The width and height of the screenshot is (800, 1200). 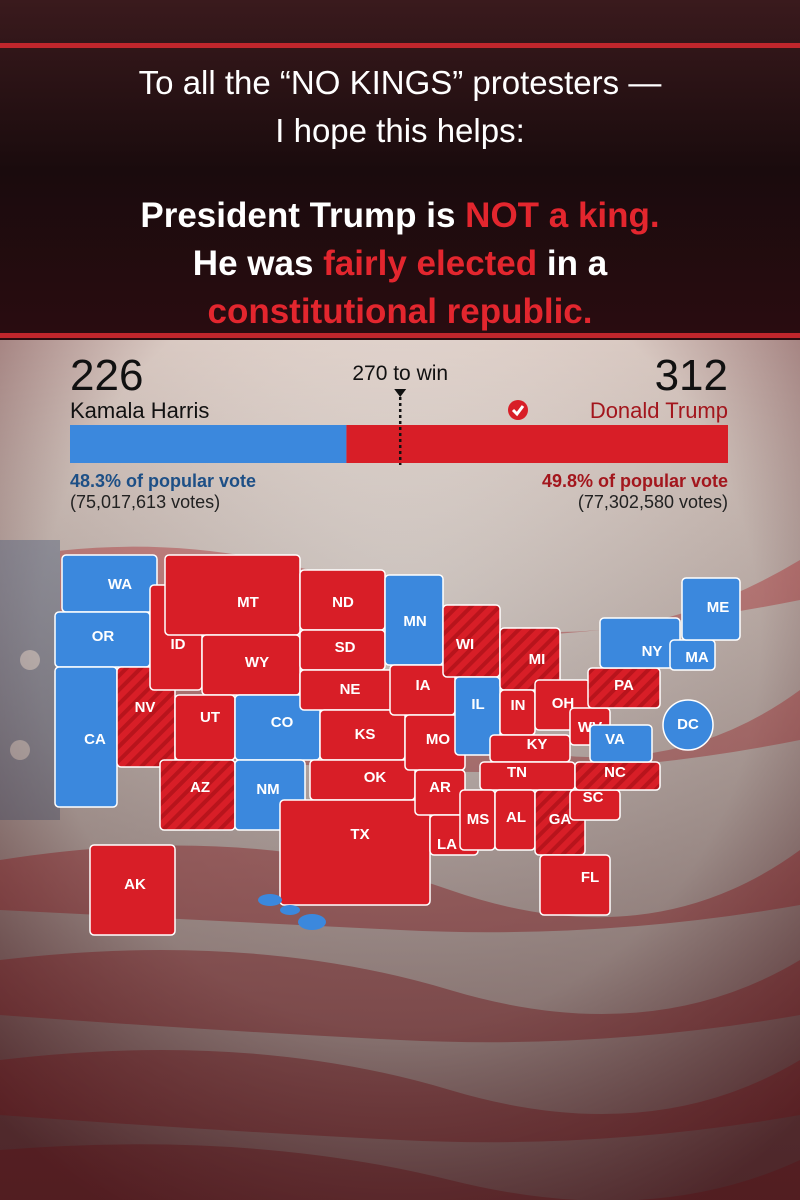 What do you see at coordinates (537, 744) in the screenshot?
I see `state-label: KY` at bounding box center [537, 744].